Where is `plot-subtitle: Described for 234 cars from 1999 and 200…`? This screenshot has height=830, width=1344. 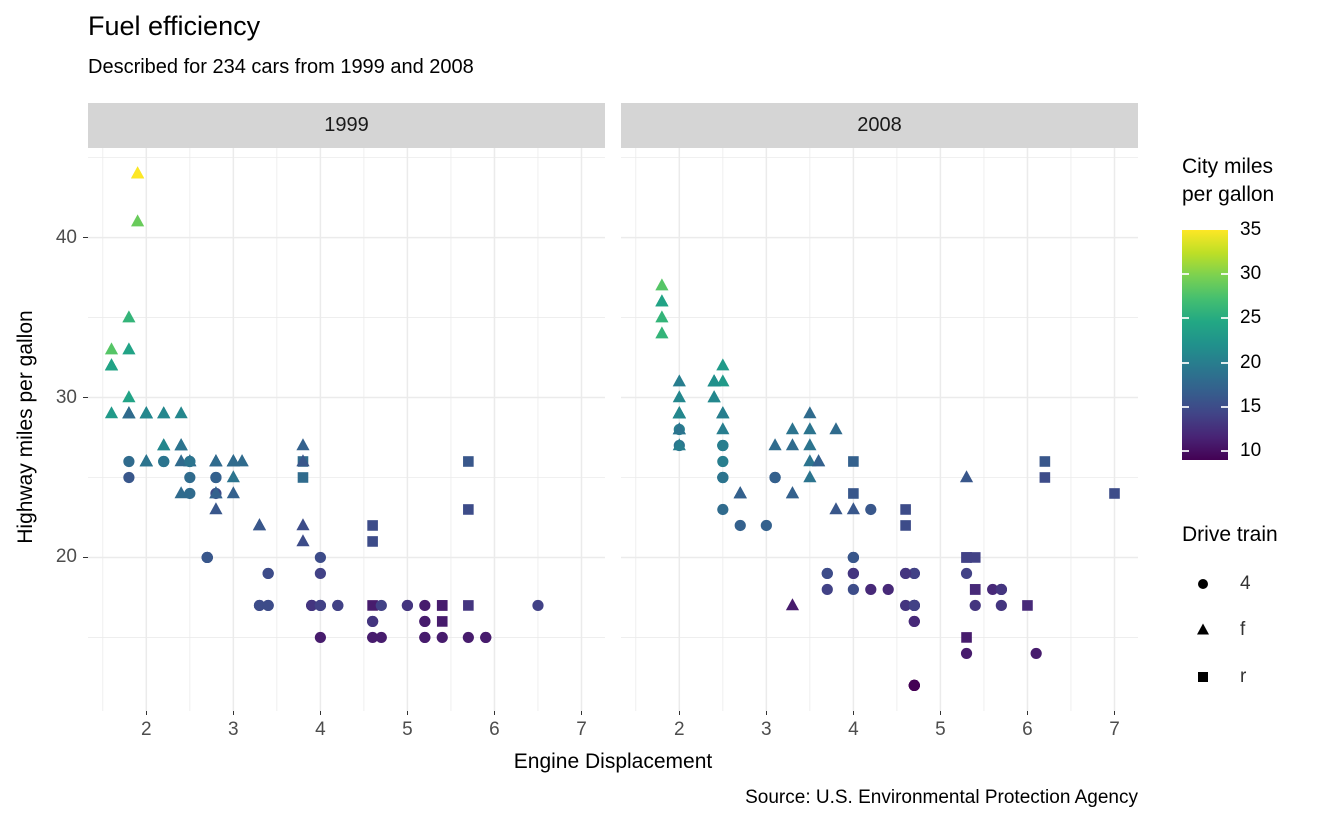
plot-subtitle: Described for 234 cars from 1999 and 200… is located at coordinates (281, 67).